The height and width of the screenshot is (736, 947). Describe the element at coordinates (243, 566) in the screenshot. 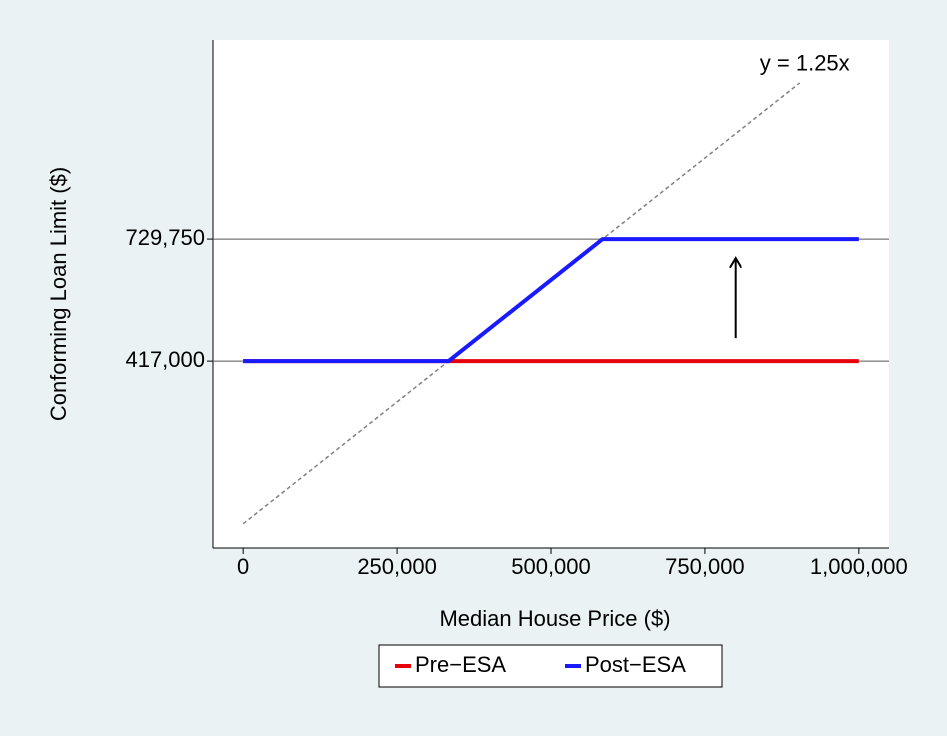

I see `x-tick-label: 0` at that location.